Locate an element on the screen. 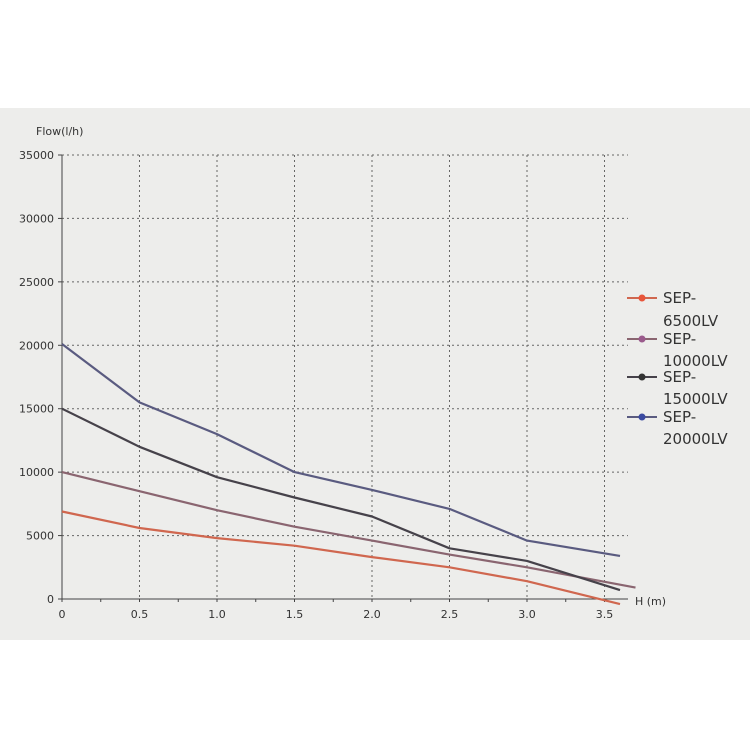  legend-label-sep-20000lv-line1: SEP- is located at coordinates (679, 417).